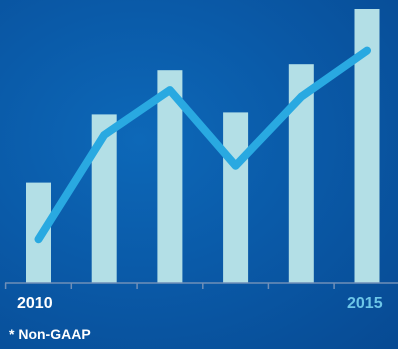 This screenshot has height=349, width=398. What do you see at coordinates (35, 303) in the screenshot?
I see `x-tick-label-first: 2010` at bounding box center [35, 303].